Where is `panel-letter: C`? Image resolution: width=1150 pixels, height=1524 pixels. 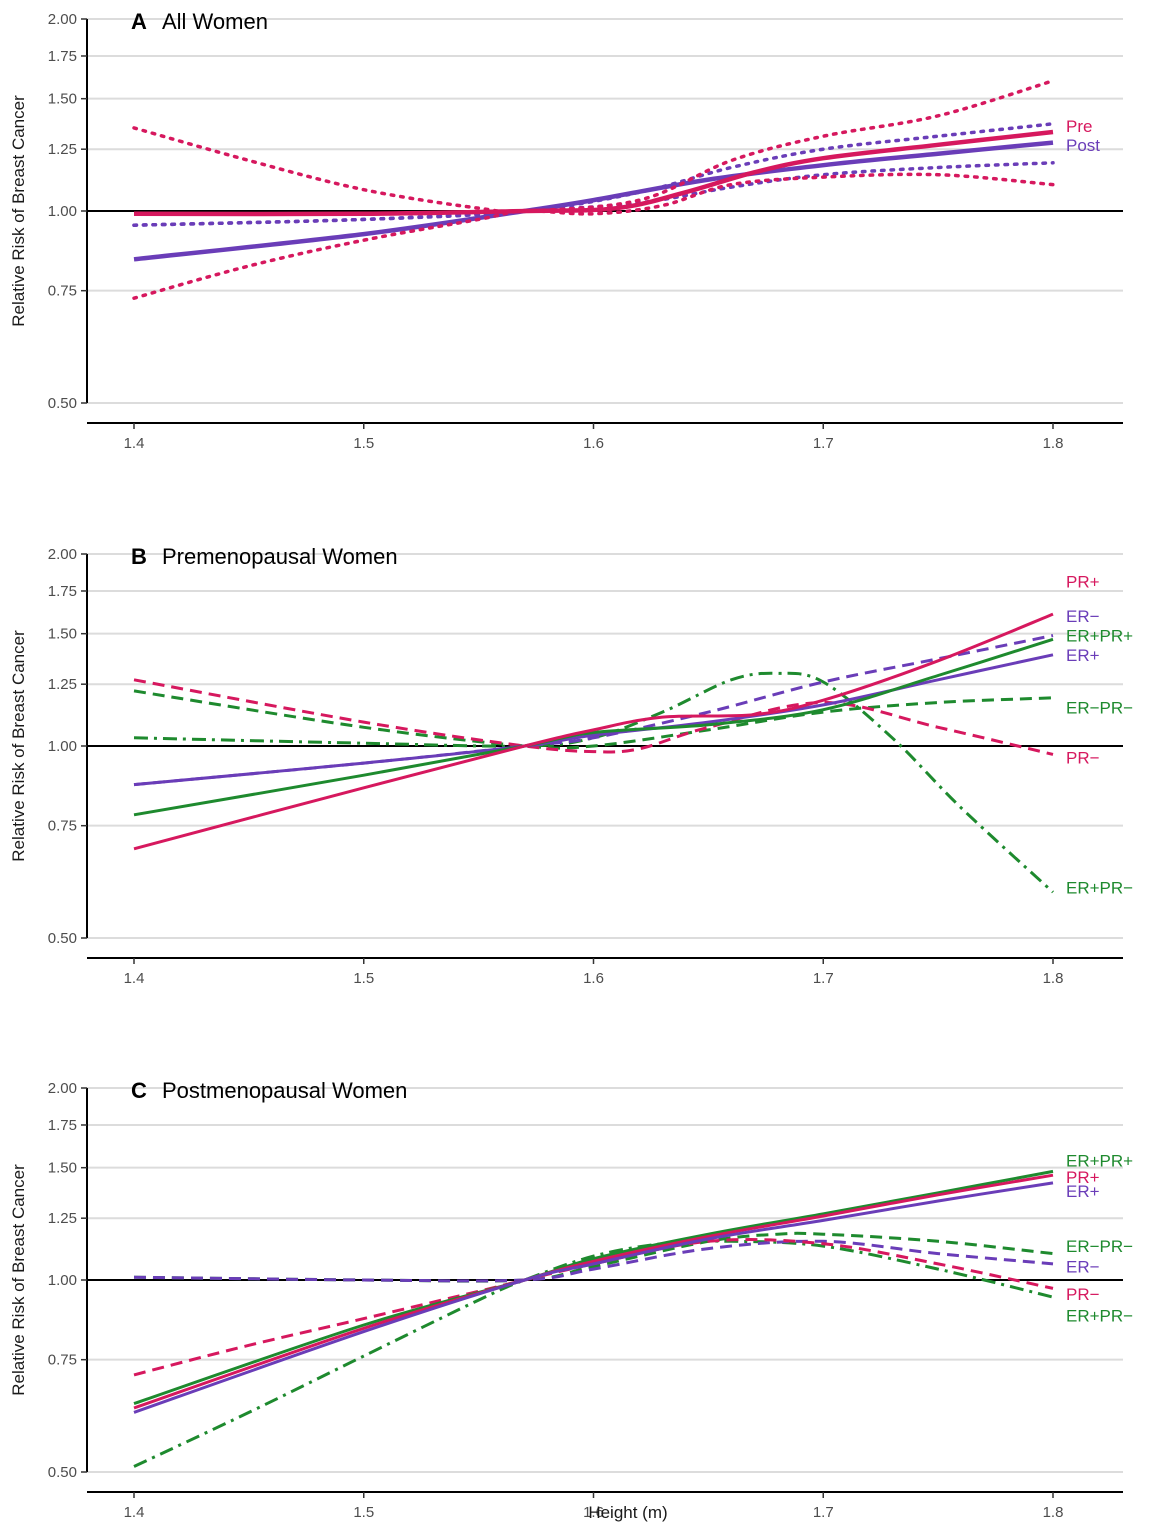 panel-letter: C is located at coordinates (139, 1090).